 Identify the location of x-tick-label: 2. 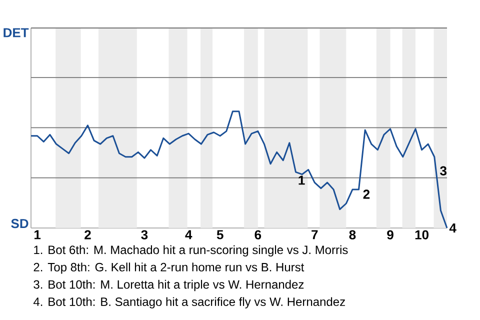
(87, 235).